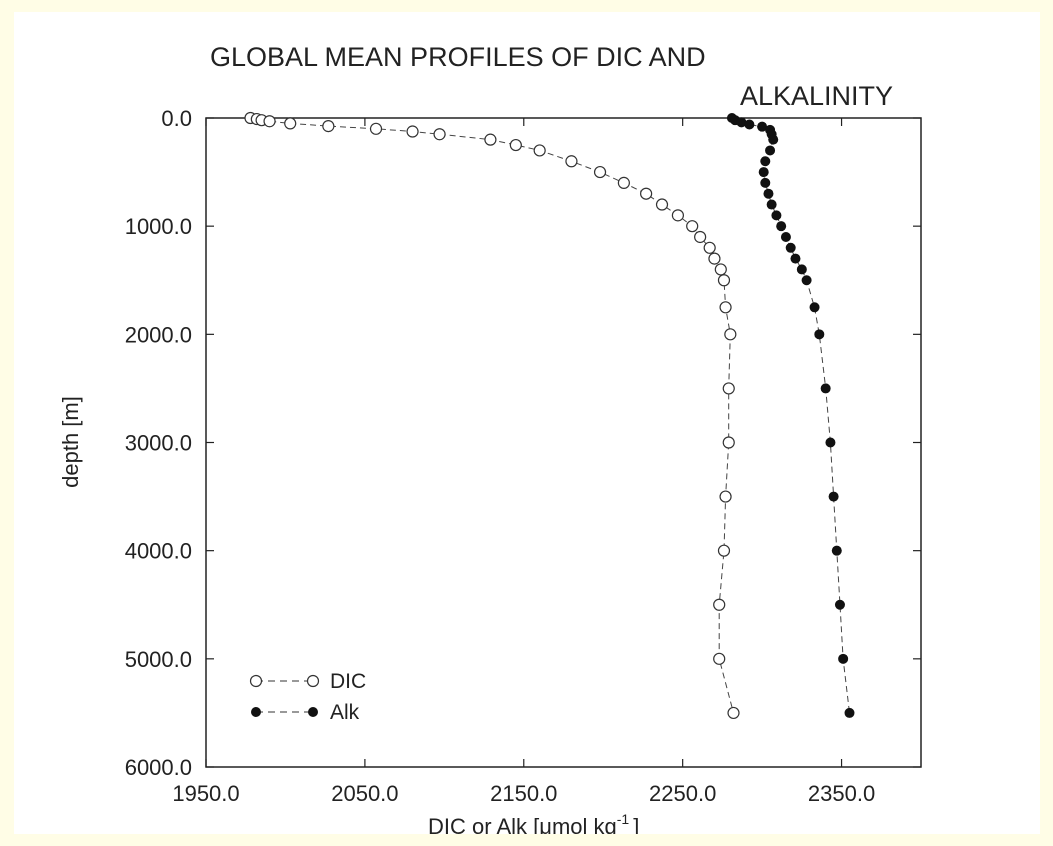 This screenshot has height=846, width=1053. Describe the element at coordinates (584, 824) in the screenshot. I see `x-axis-label-unit: mol kg` at that location.